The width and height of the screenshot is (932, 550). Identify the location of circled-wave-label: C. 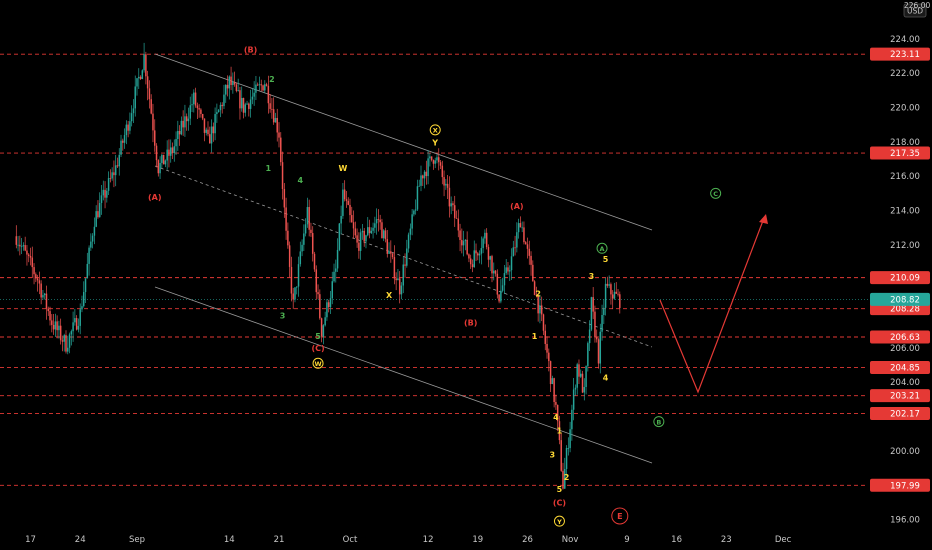
(716, 193).